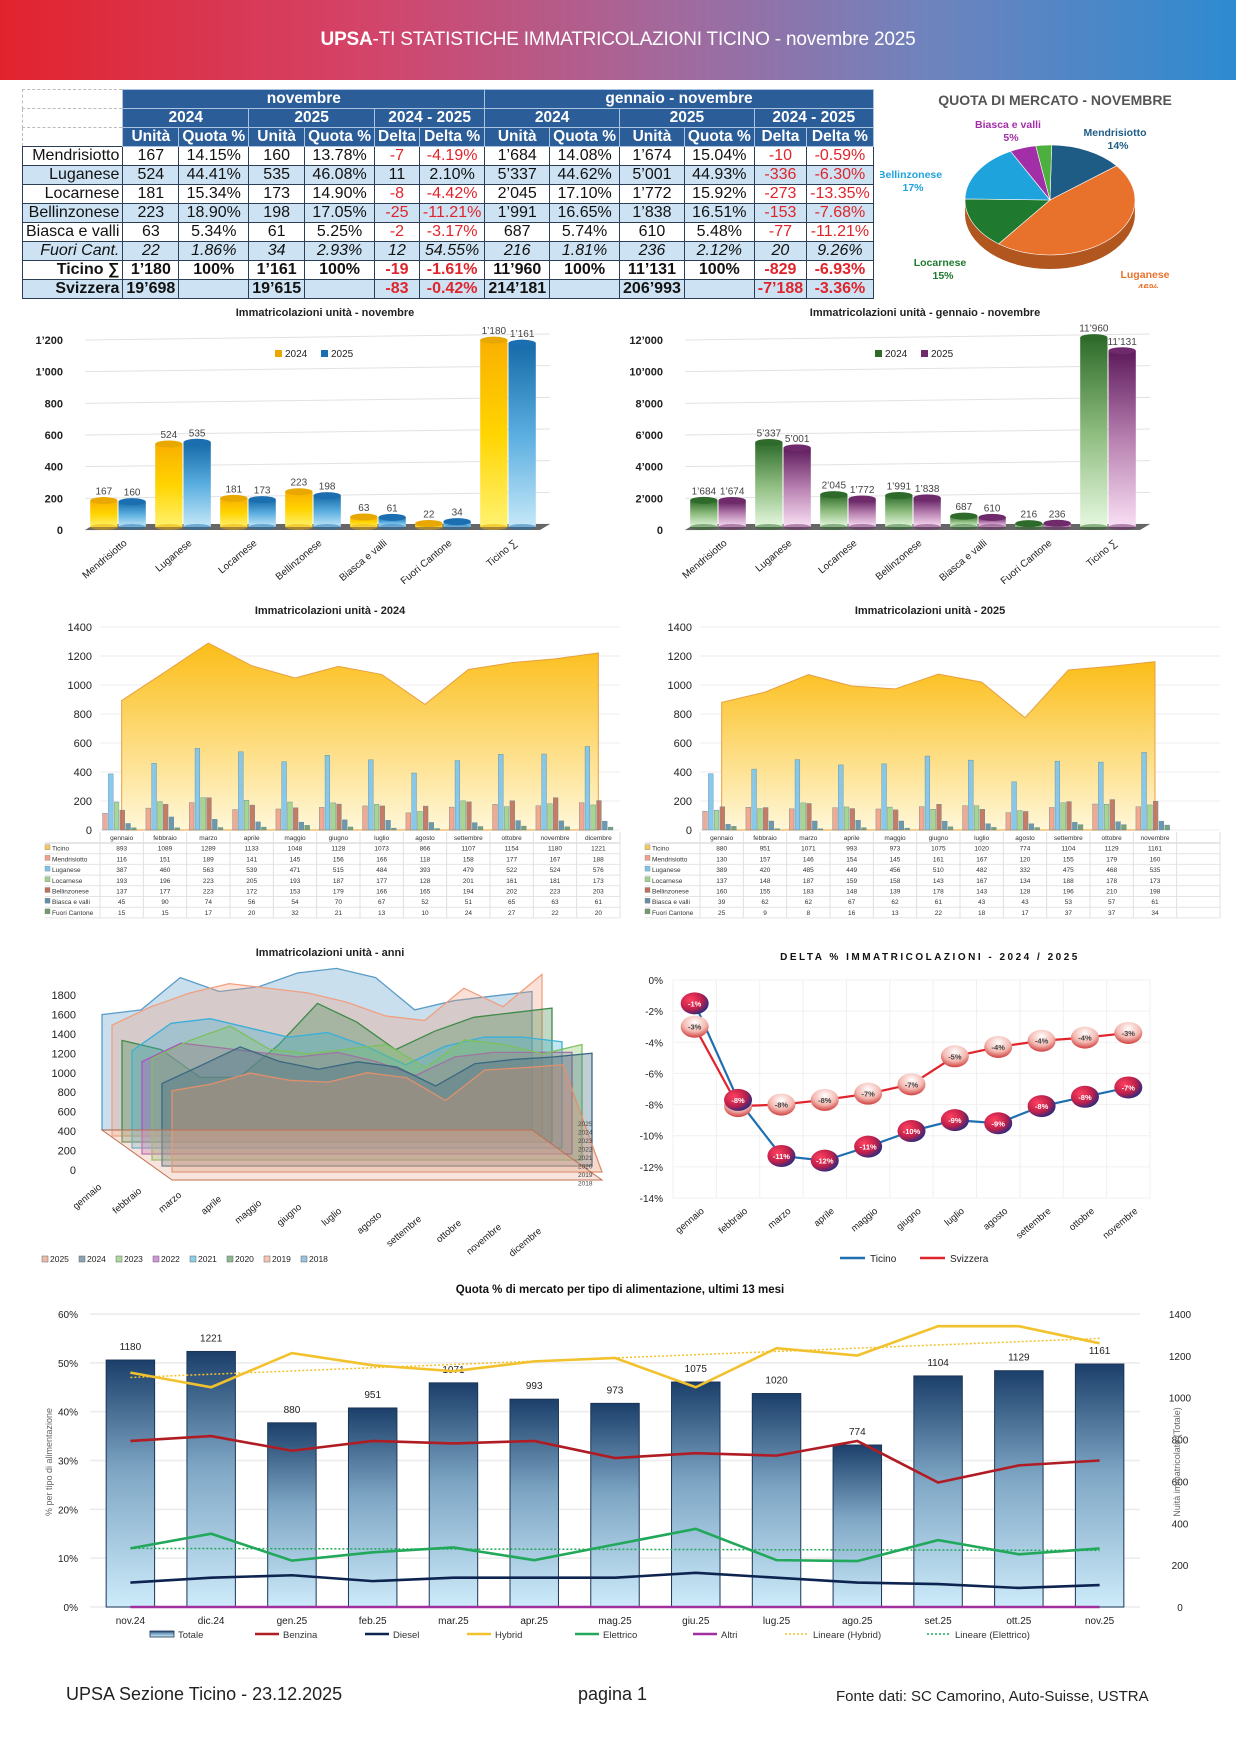  Describe the element at coordinates (67, 1093) in the screenshot. I see `y-tick-label: 800` at that location.